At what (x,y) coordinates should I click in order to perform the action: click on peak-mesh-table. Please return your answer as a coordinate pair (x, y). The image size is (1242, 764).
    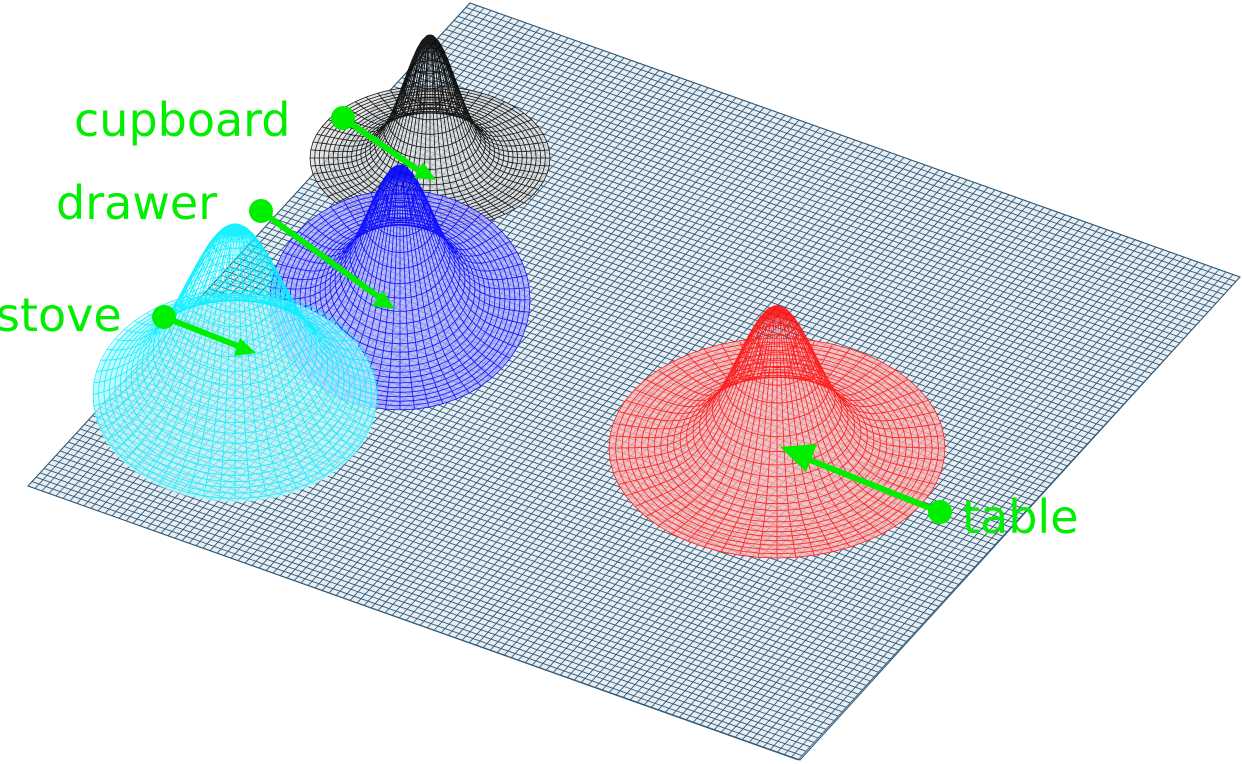
    Looking at the image, I should click on (777, 431).